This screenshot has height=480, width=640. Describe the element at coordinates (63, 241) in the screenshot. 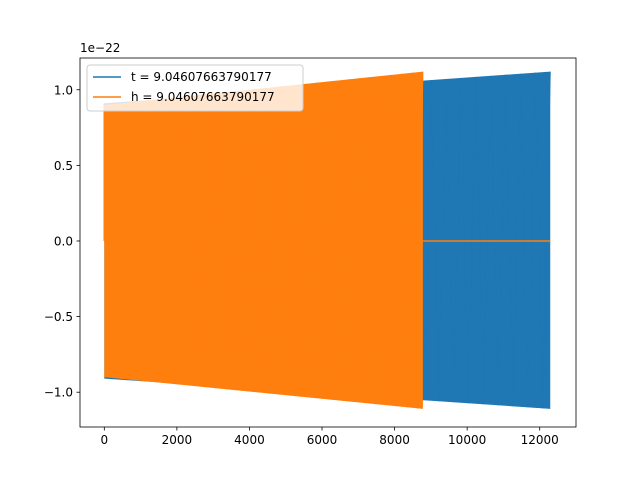

I see `y-tick-label: 0.0` at that location.